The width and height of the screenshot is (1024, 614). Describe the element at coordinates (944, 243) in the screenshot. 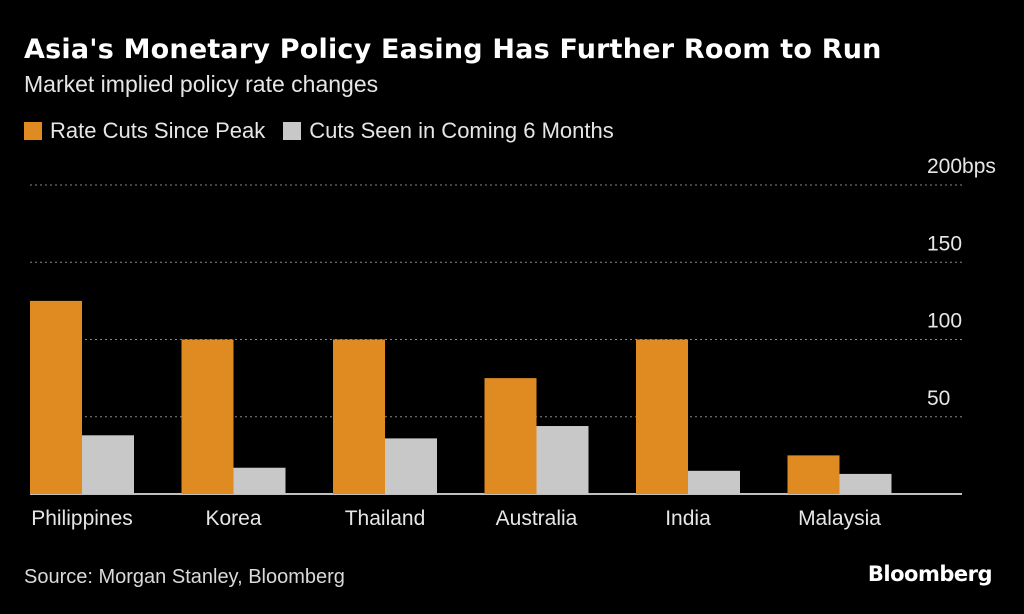

I see `y-tick-label: 150` at that location.